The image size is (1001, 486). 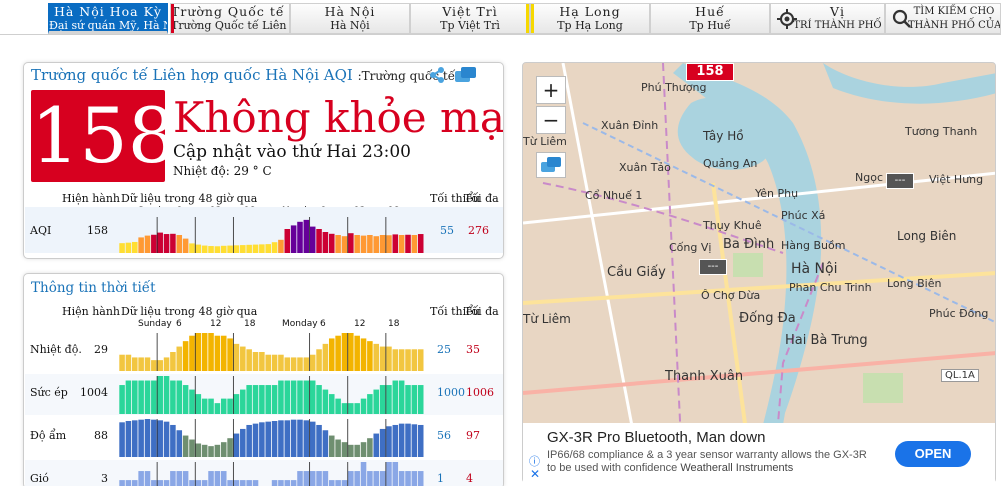 I want to click on aqi-value-badge: 158, so click(x=104, y=136).